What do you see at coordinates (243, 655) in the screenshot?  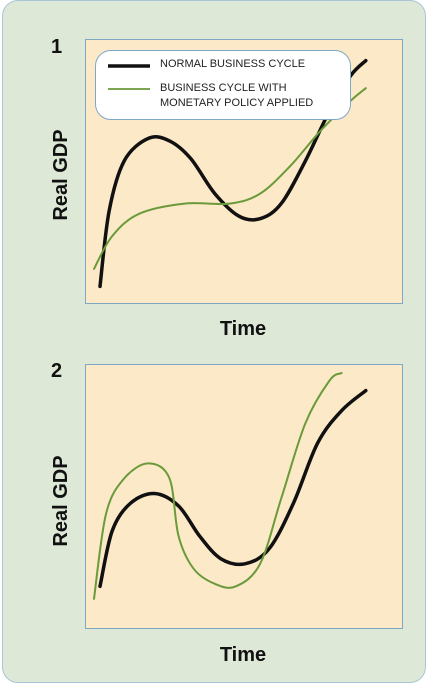 I see `panel-2-x-axis-label: Time` at bounding box center [243, 655].